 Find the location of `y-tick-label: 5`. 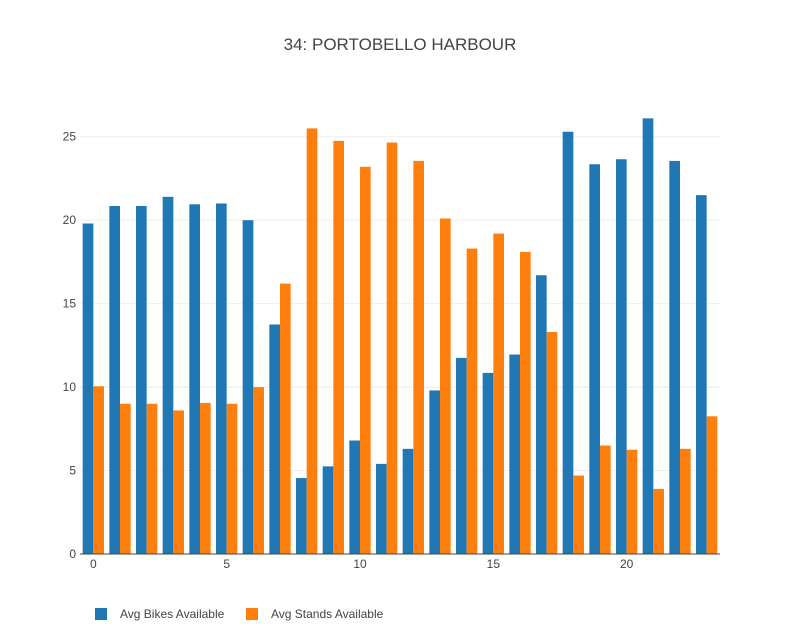

y-tick-label: 5 is located at coordinates (72, 471).